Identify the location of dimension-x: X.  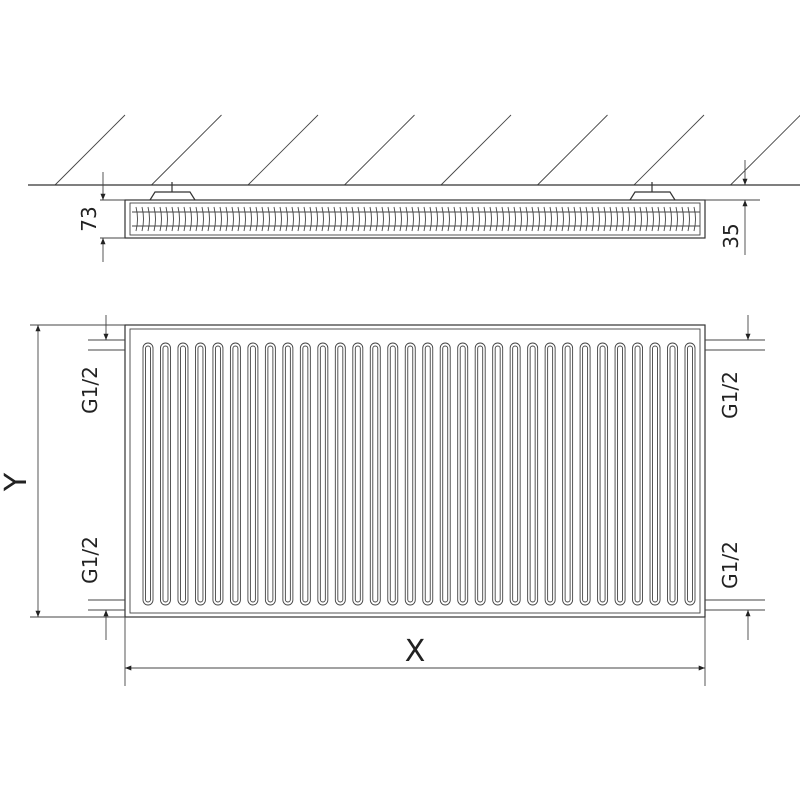
(415, 651).